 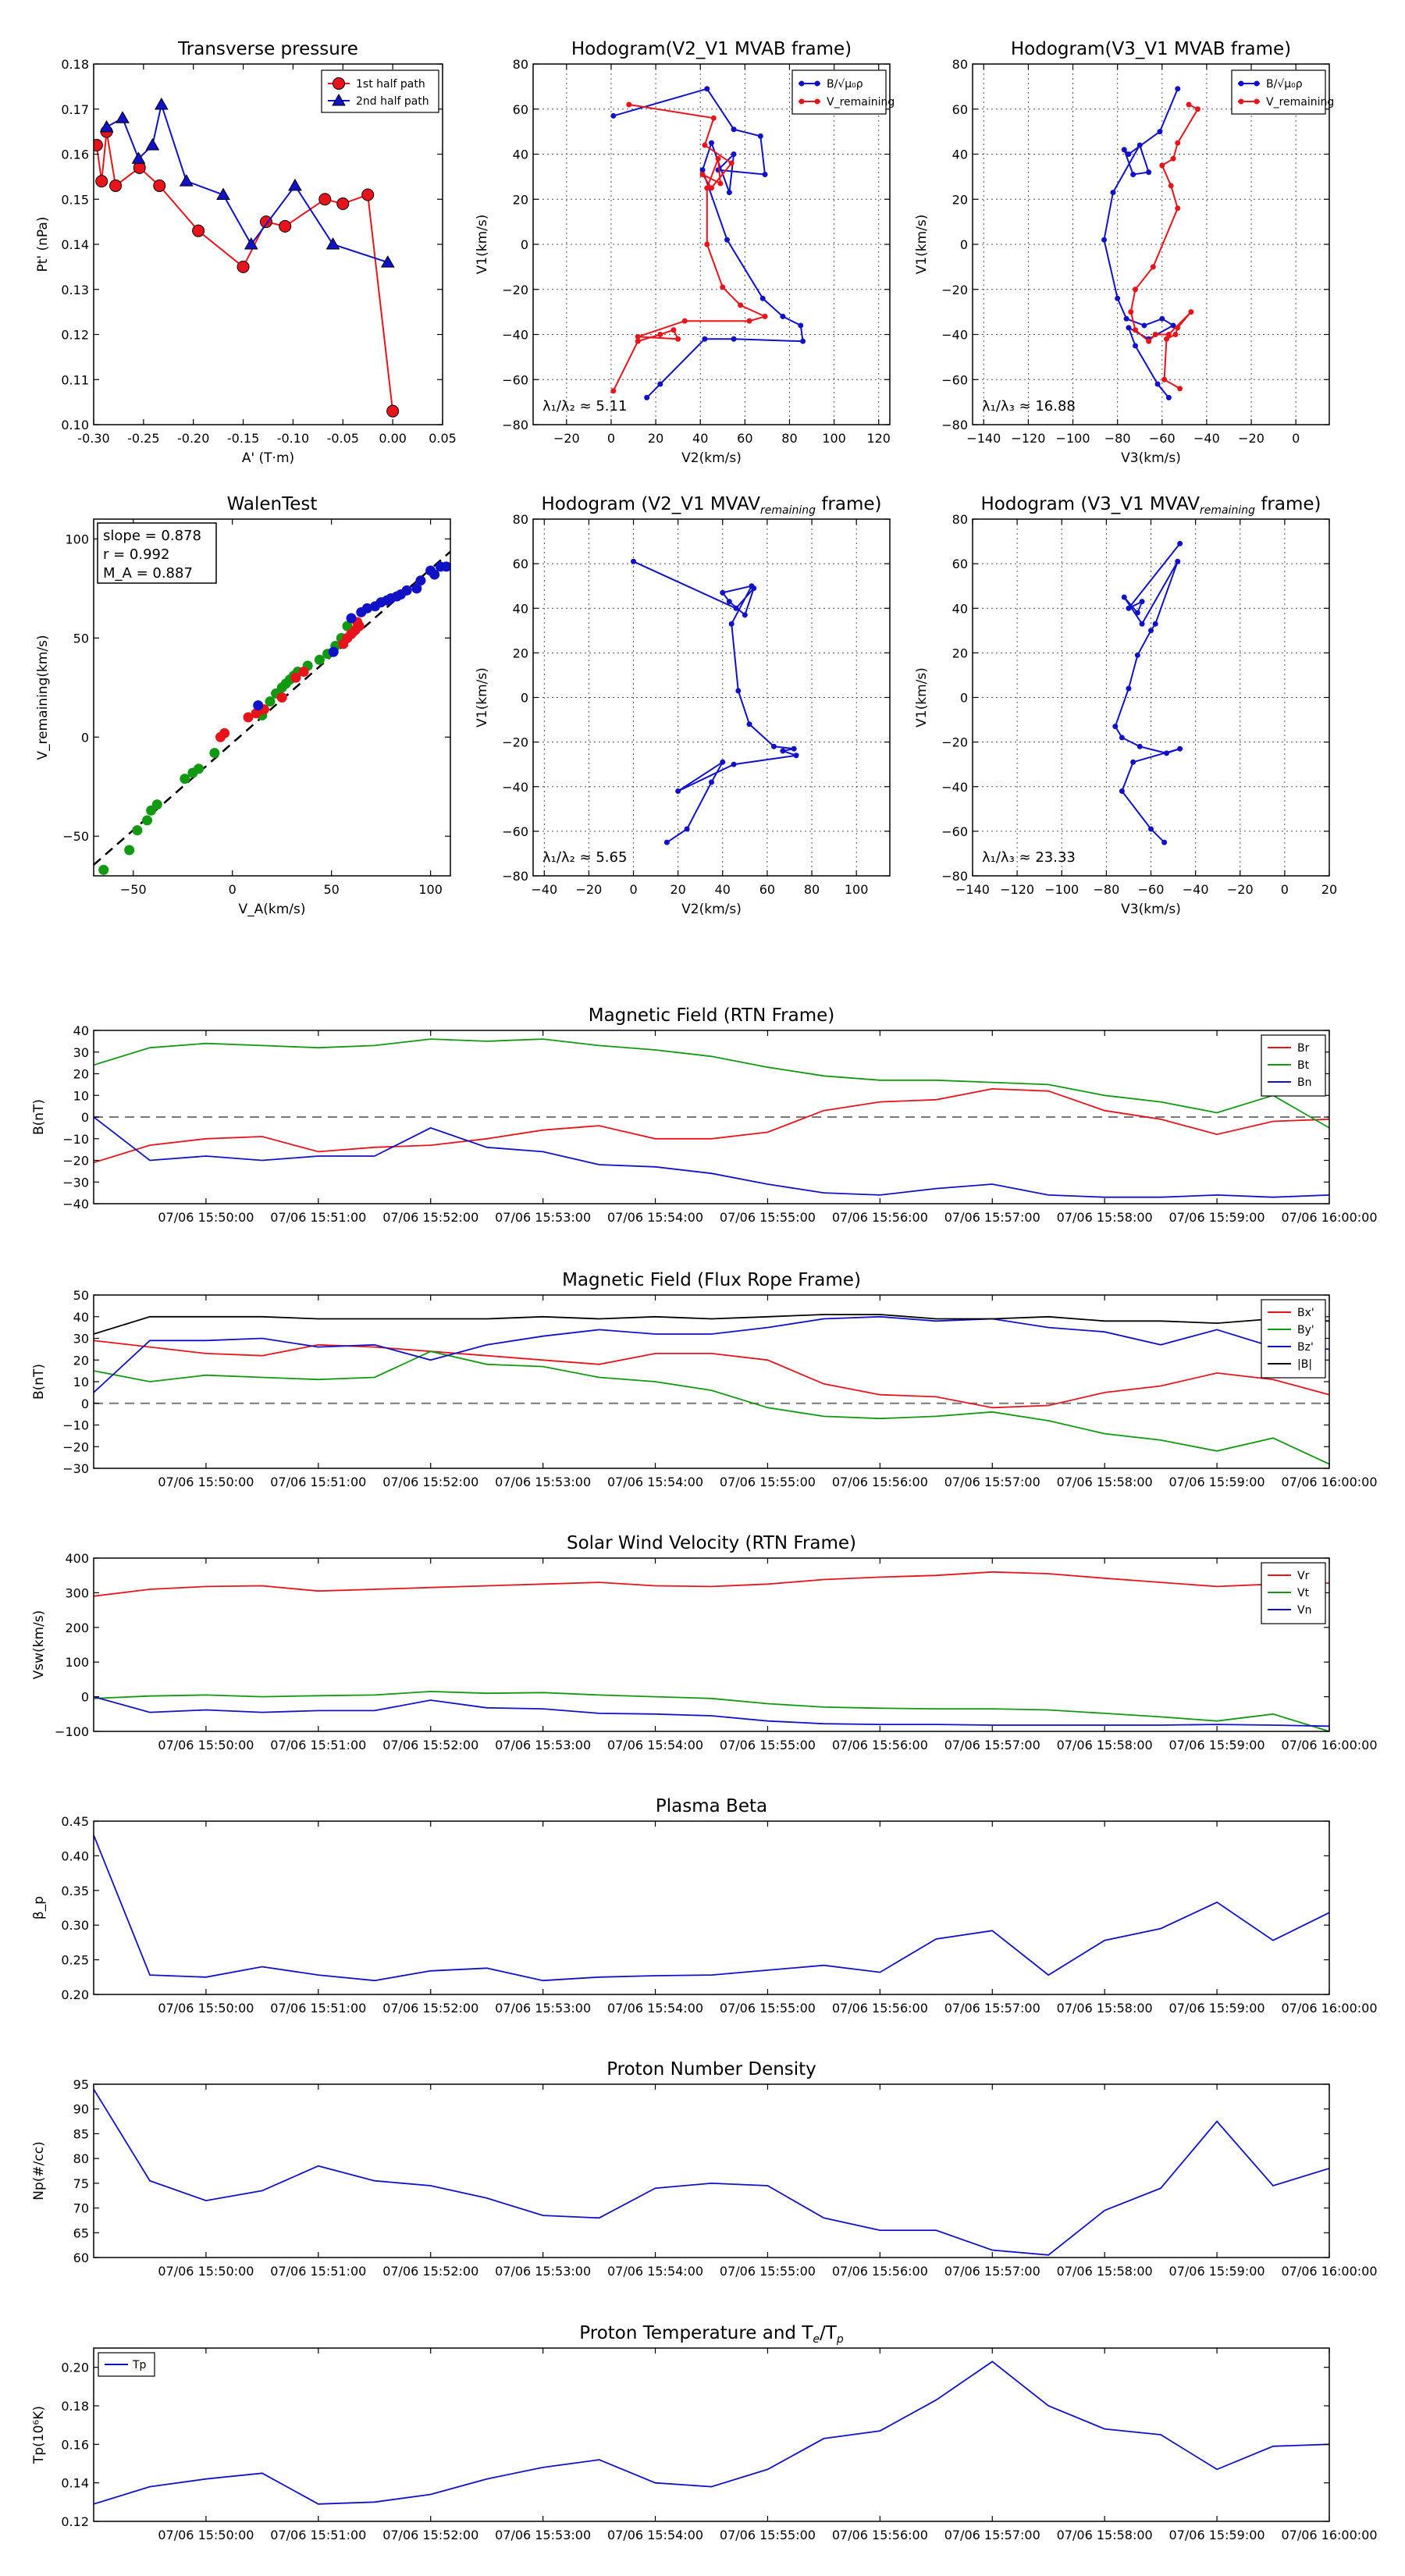 What do you see at coordinates (81, 1095) in the screenshot?
I see `y-tick-label: 10` at bounding box center [81, 1095].